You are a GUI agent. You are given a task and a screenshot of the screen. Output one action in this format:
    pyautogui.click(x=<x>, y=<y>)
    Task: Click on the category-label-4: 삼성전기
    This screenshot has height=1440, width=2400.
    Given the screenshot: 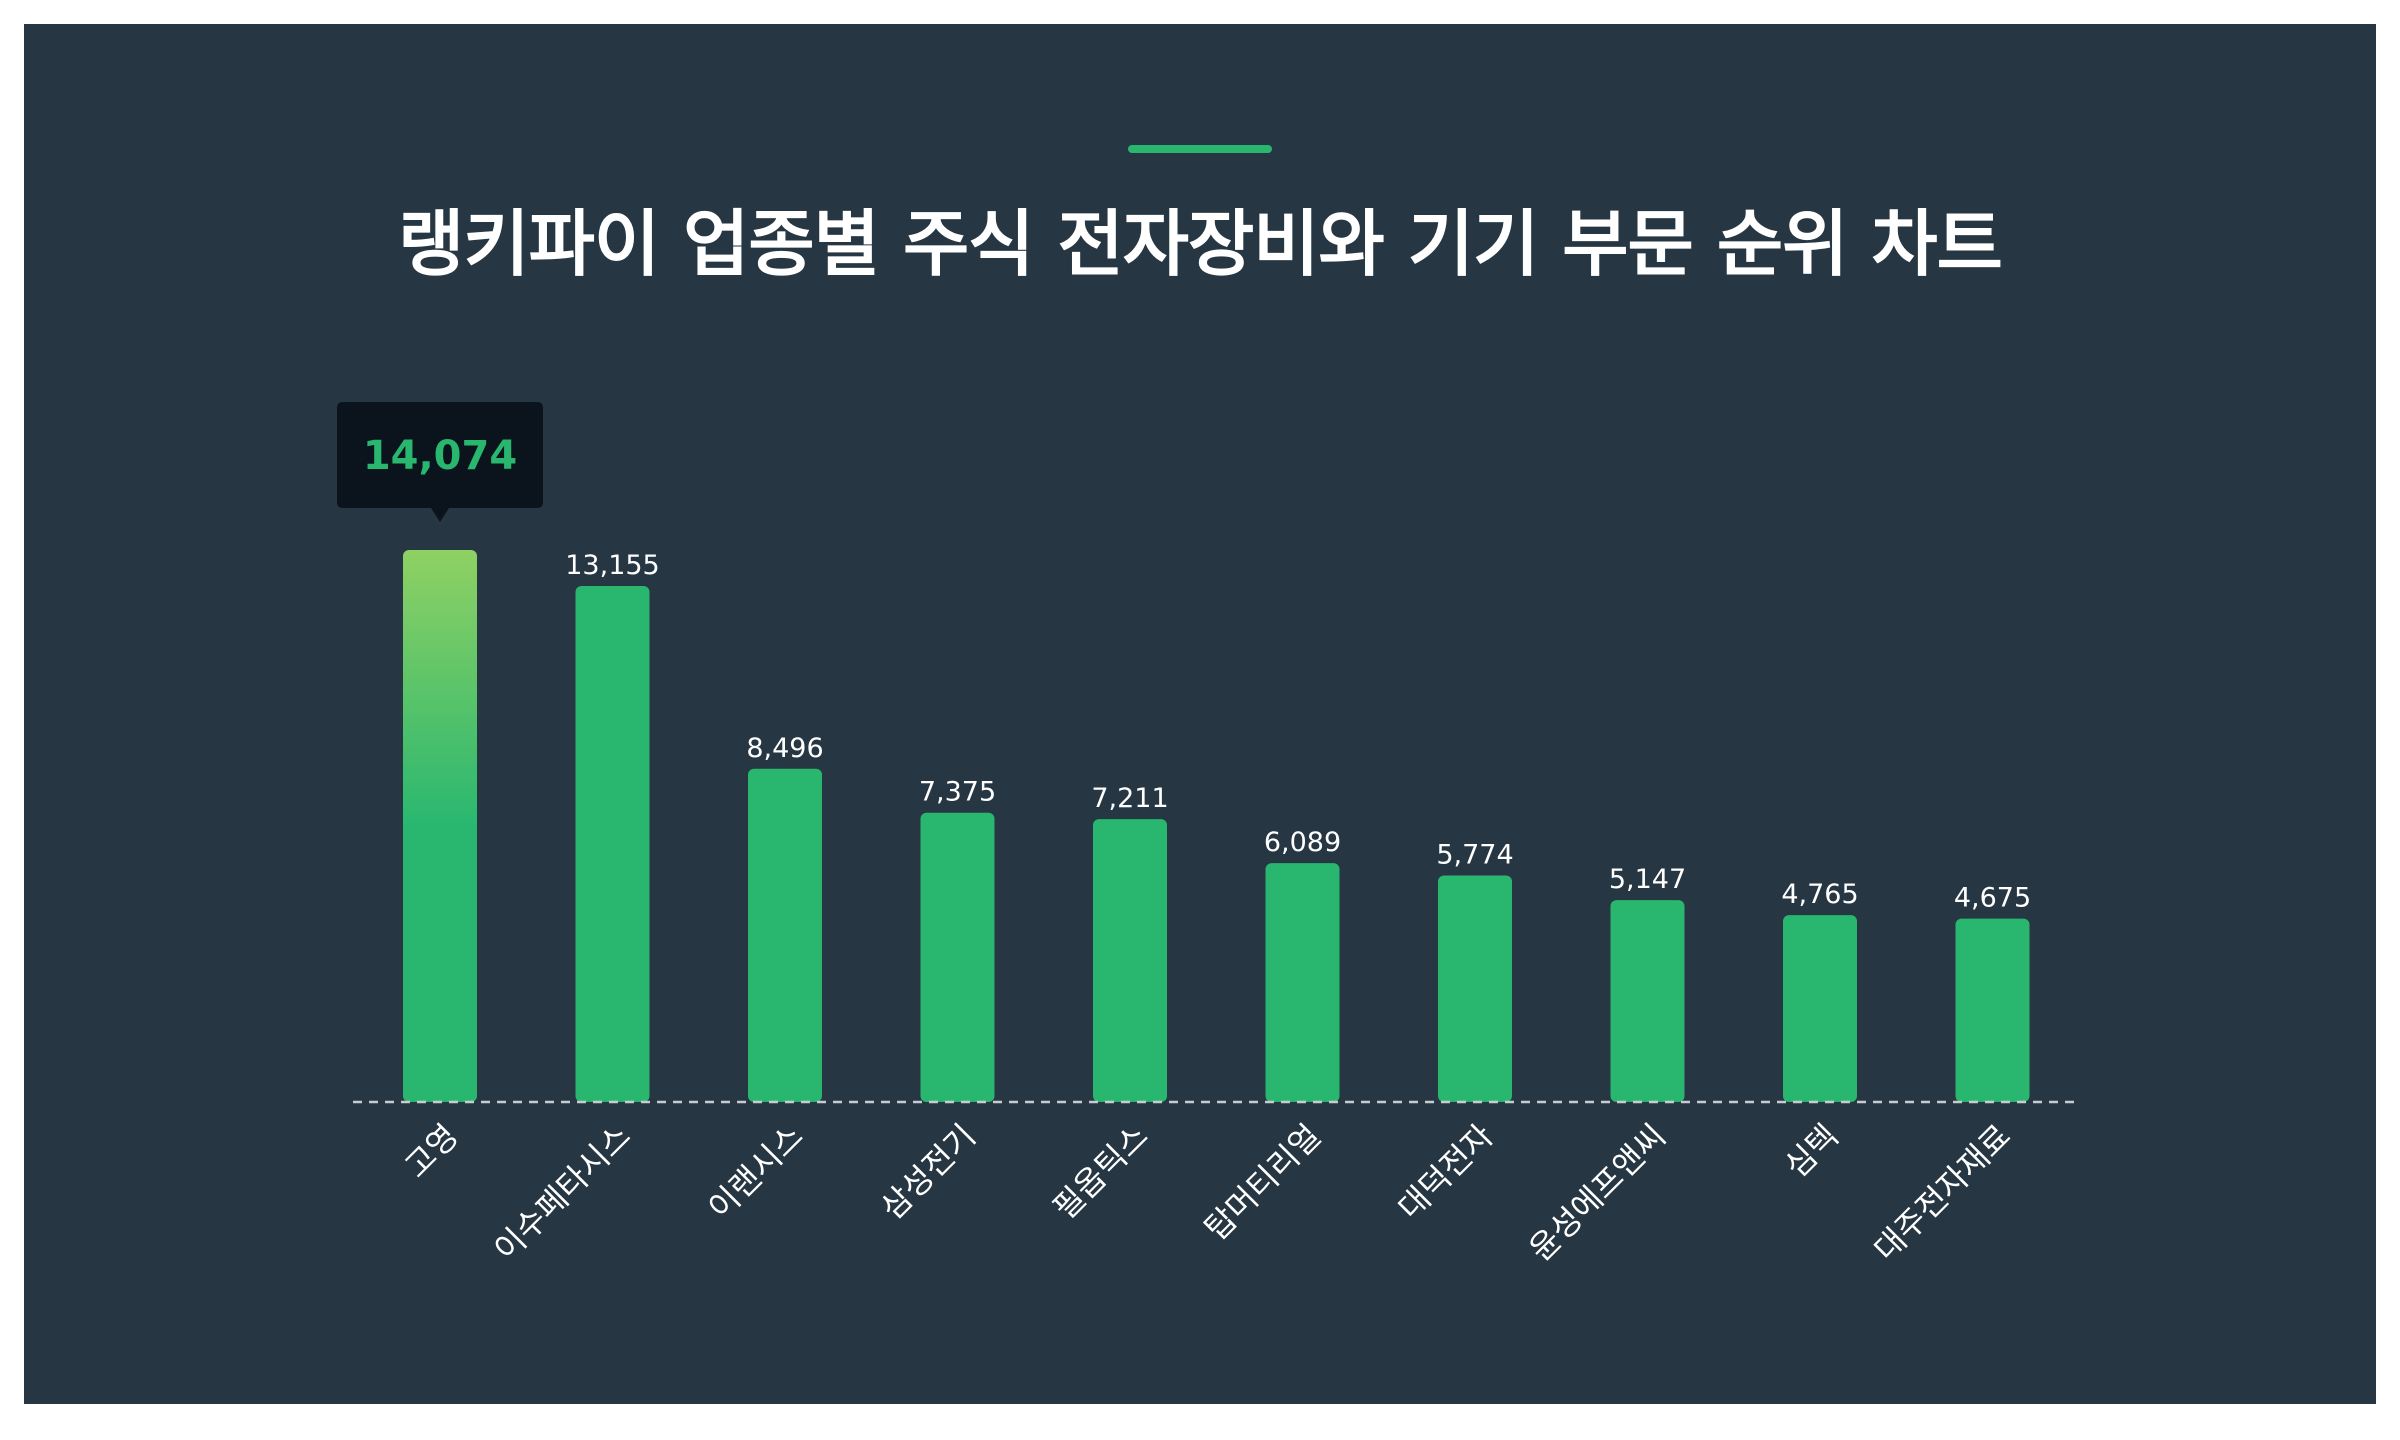 What is the action you would take?
    pyautogui.click(x=928, y=1172)
    